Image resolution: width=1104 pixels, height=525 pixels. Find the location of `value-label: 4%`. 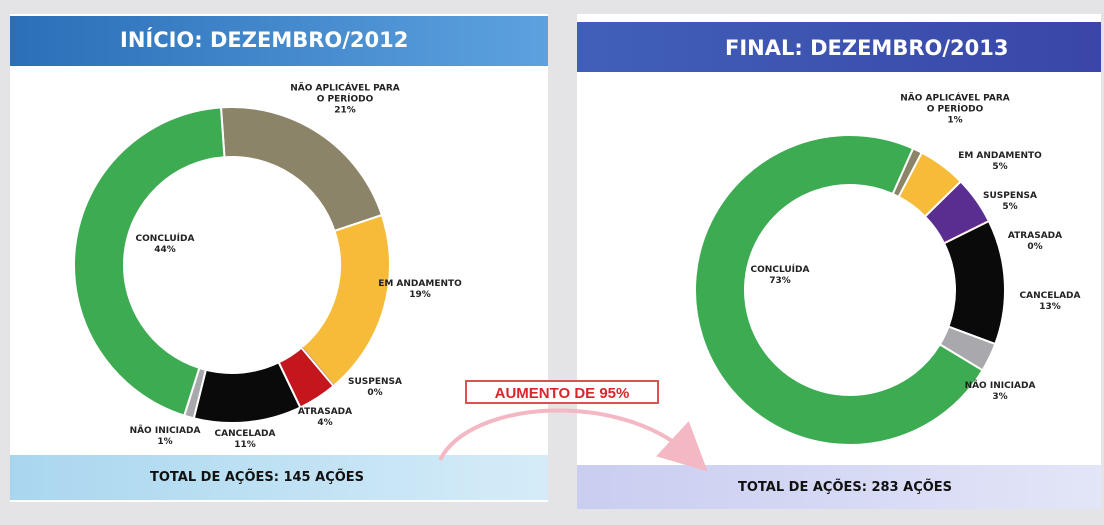

value-label: 4% is located at coordinates (325, 423).